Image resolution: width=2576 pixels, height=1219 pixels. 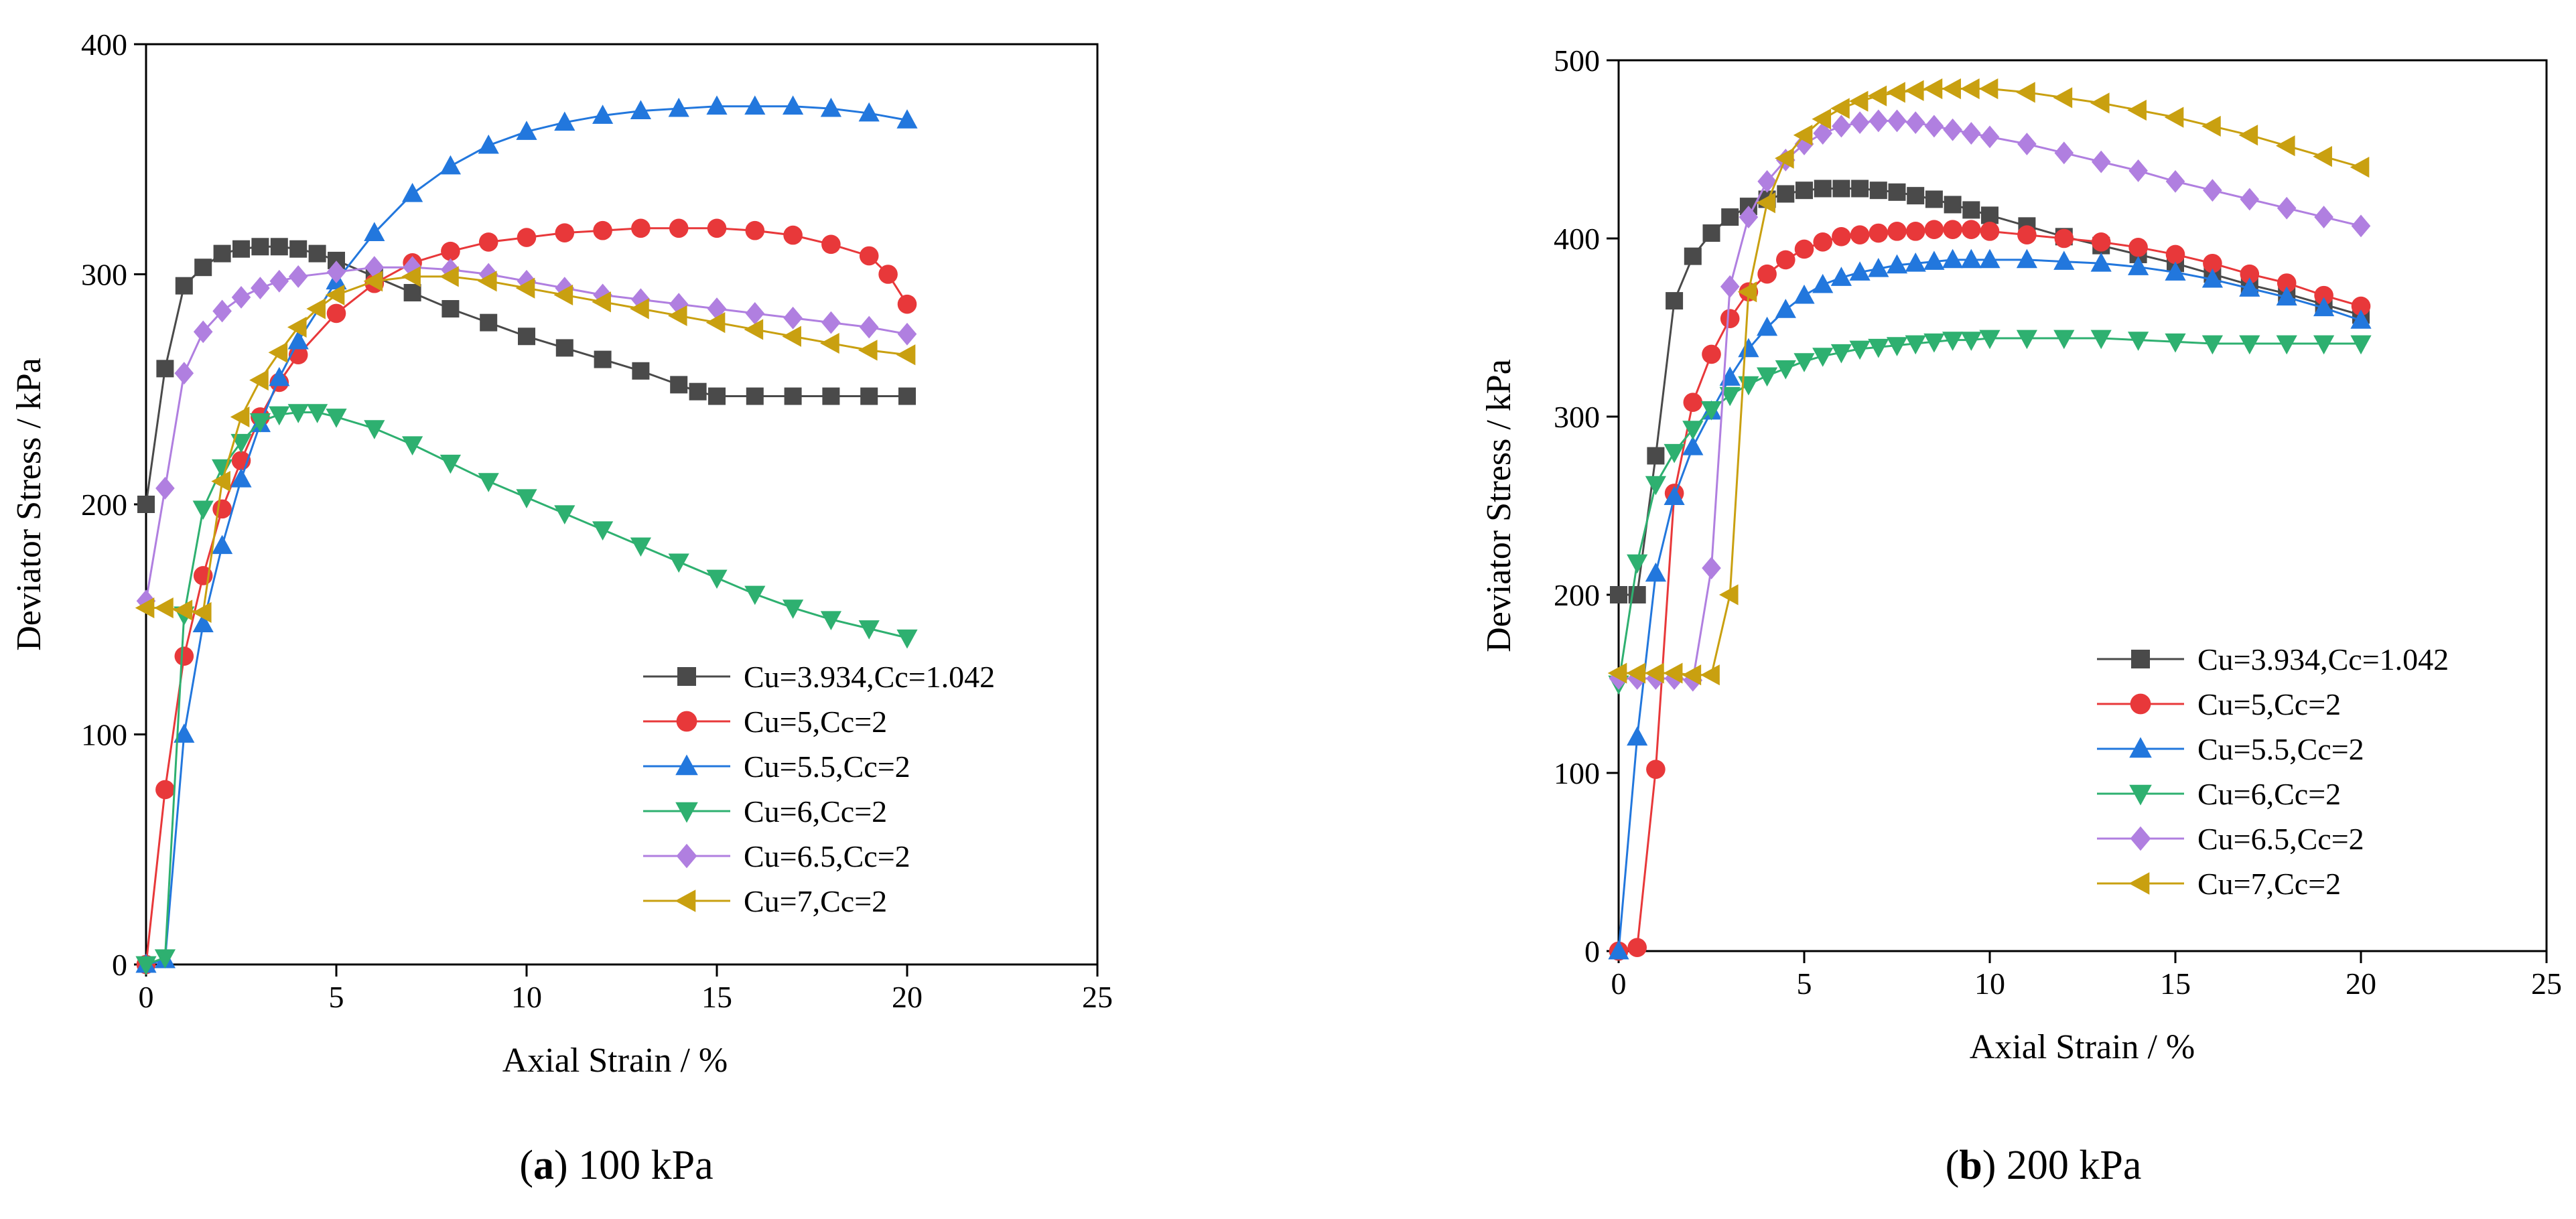 I want to click on legend-item: Cu=6,Cc=2, so click(x=765, y=811).